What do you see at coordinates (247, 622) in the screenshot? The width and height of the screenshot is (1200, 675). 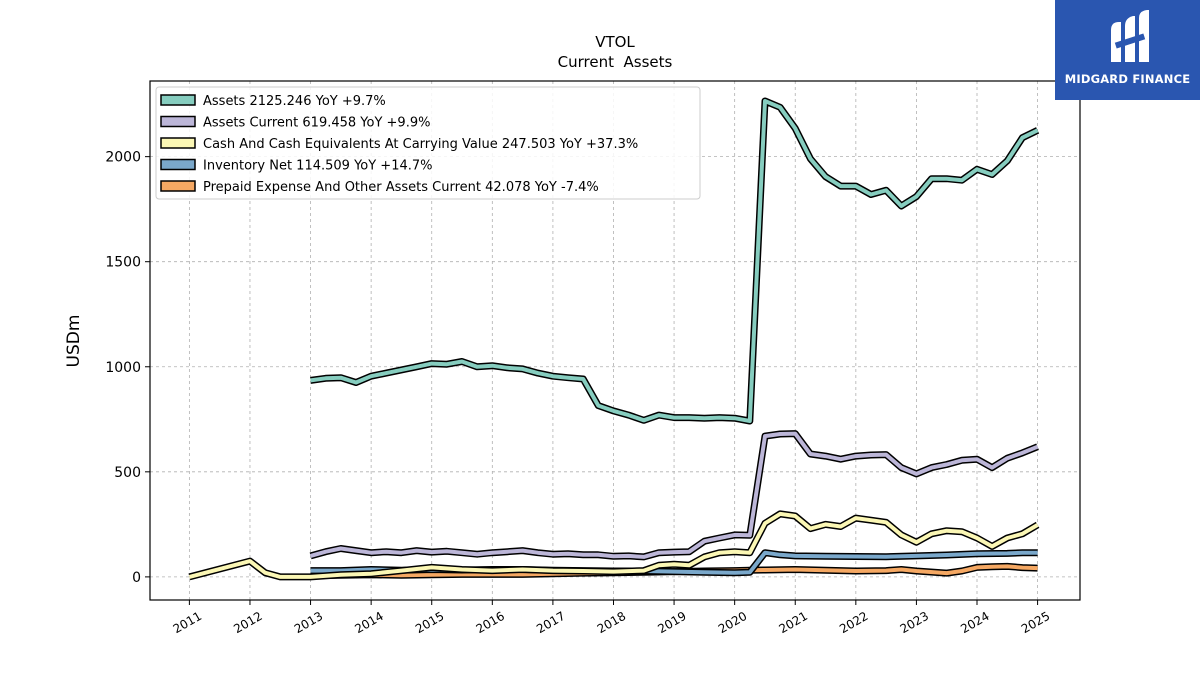 I see `x-tick-label: 2012` at bounding box center [247, 622].